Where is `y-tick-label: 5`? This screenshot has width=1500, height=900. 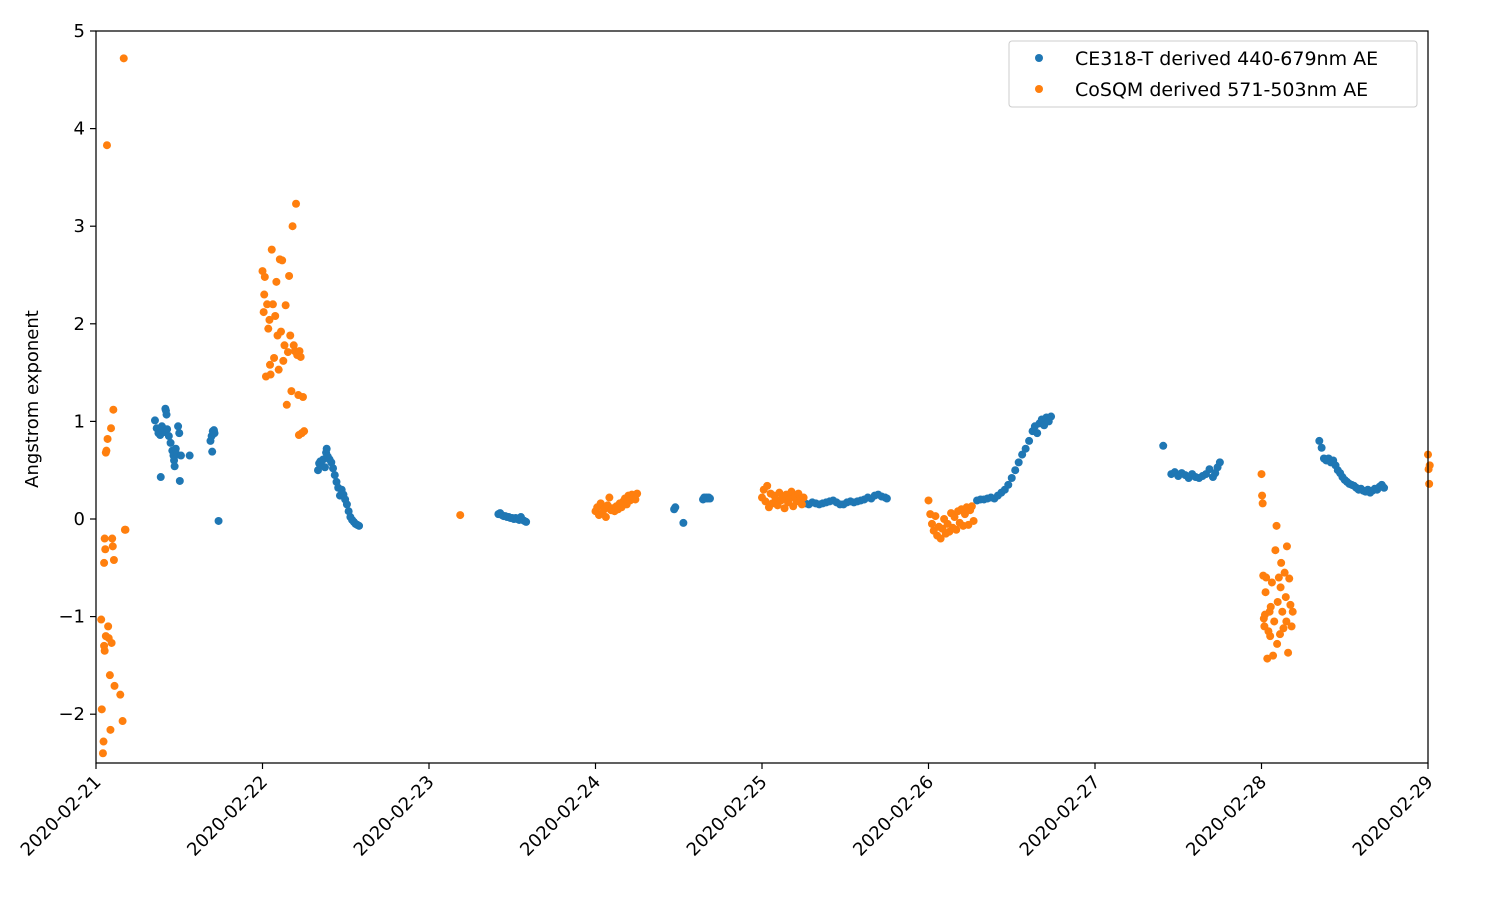 y-tick-label: 5 is located at coordinates (79, 31).